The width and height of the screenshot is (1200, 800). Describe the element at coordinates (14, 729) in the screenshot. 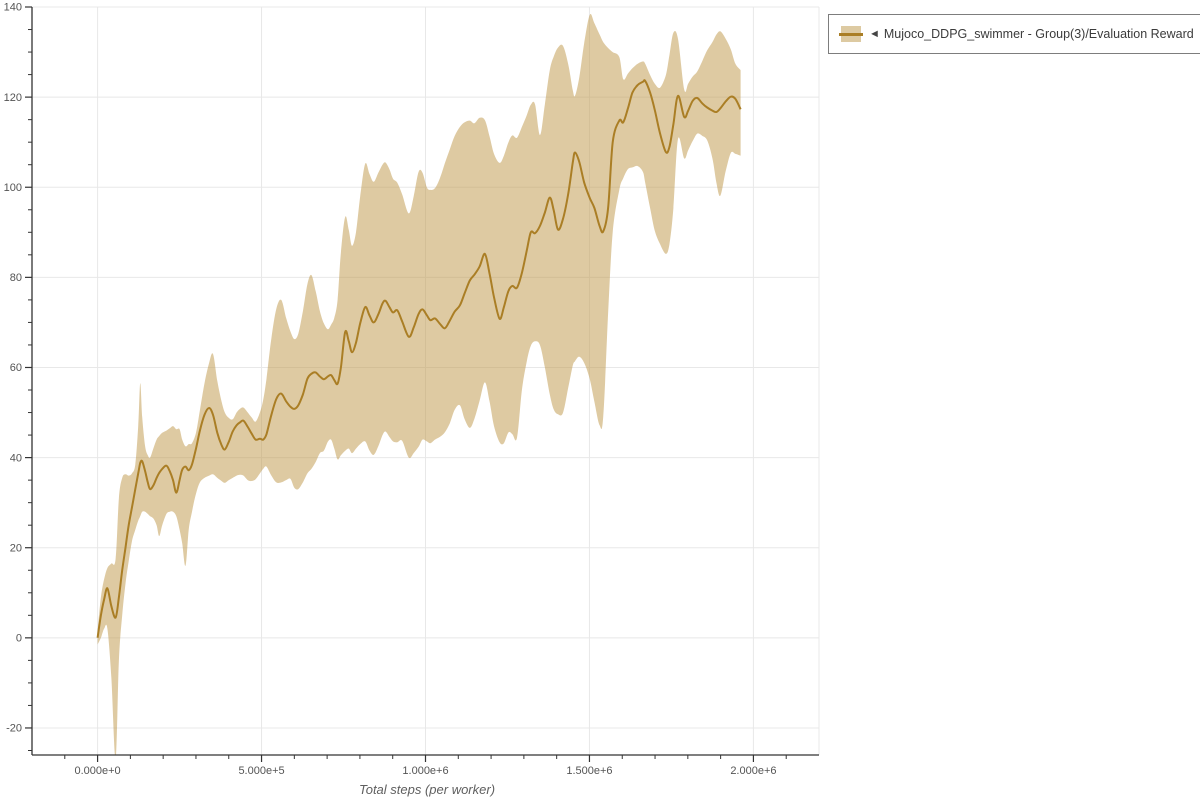

I see `y-tick-label: -20` at that location.